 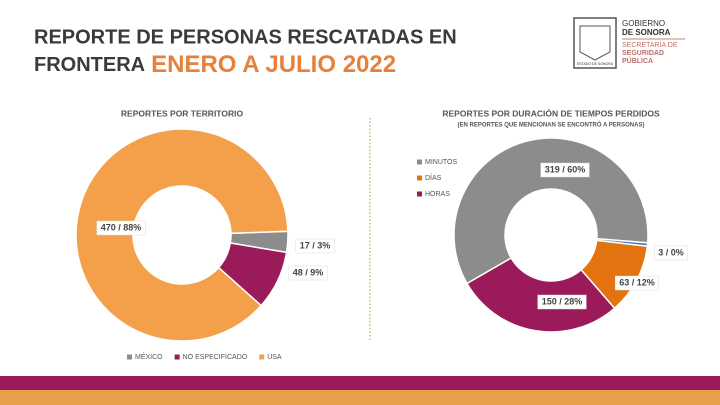 I want to click on seal-text: ESTADO DE SONORA, so click(x=595, y=64).